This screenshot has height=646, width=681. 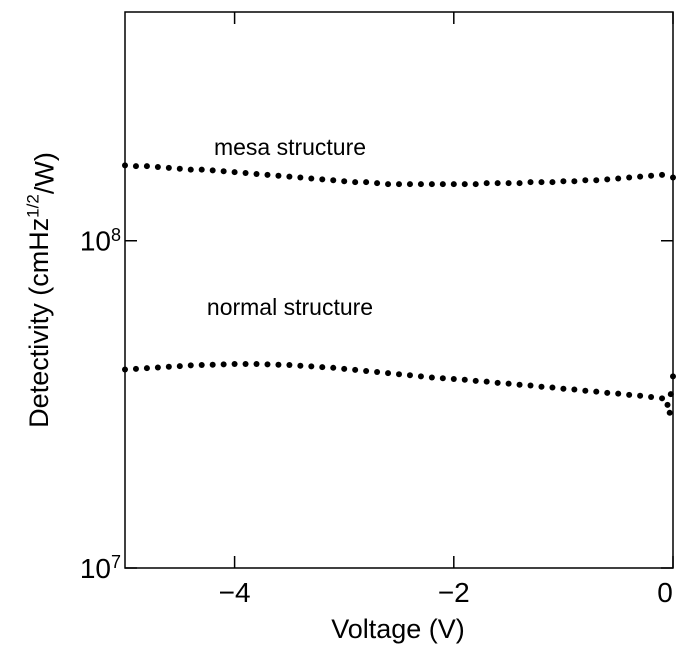 What do you see at coordinates (398, 629) in the screenshot?
I see `x-axis-label: Voltage (V)` at bounding box center [398, 629].